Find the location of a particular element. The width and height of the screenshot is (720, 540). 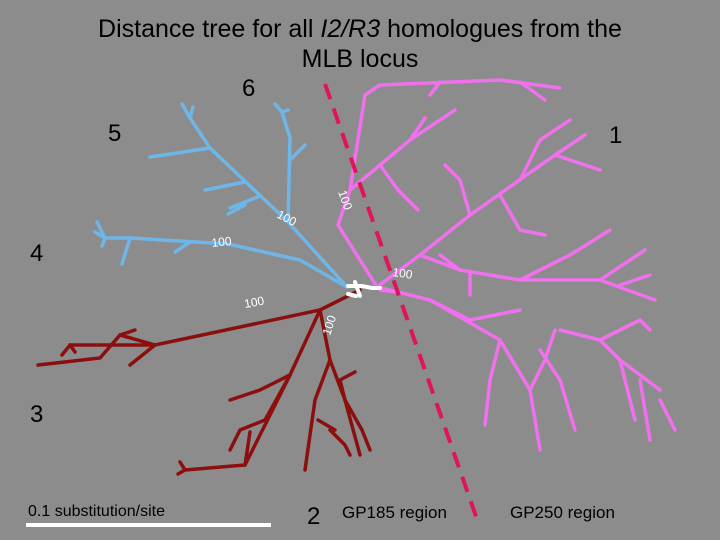

scale-bar is located at coordinates (148, 525).